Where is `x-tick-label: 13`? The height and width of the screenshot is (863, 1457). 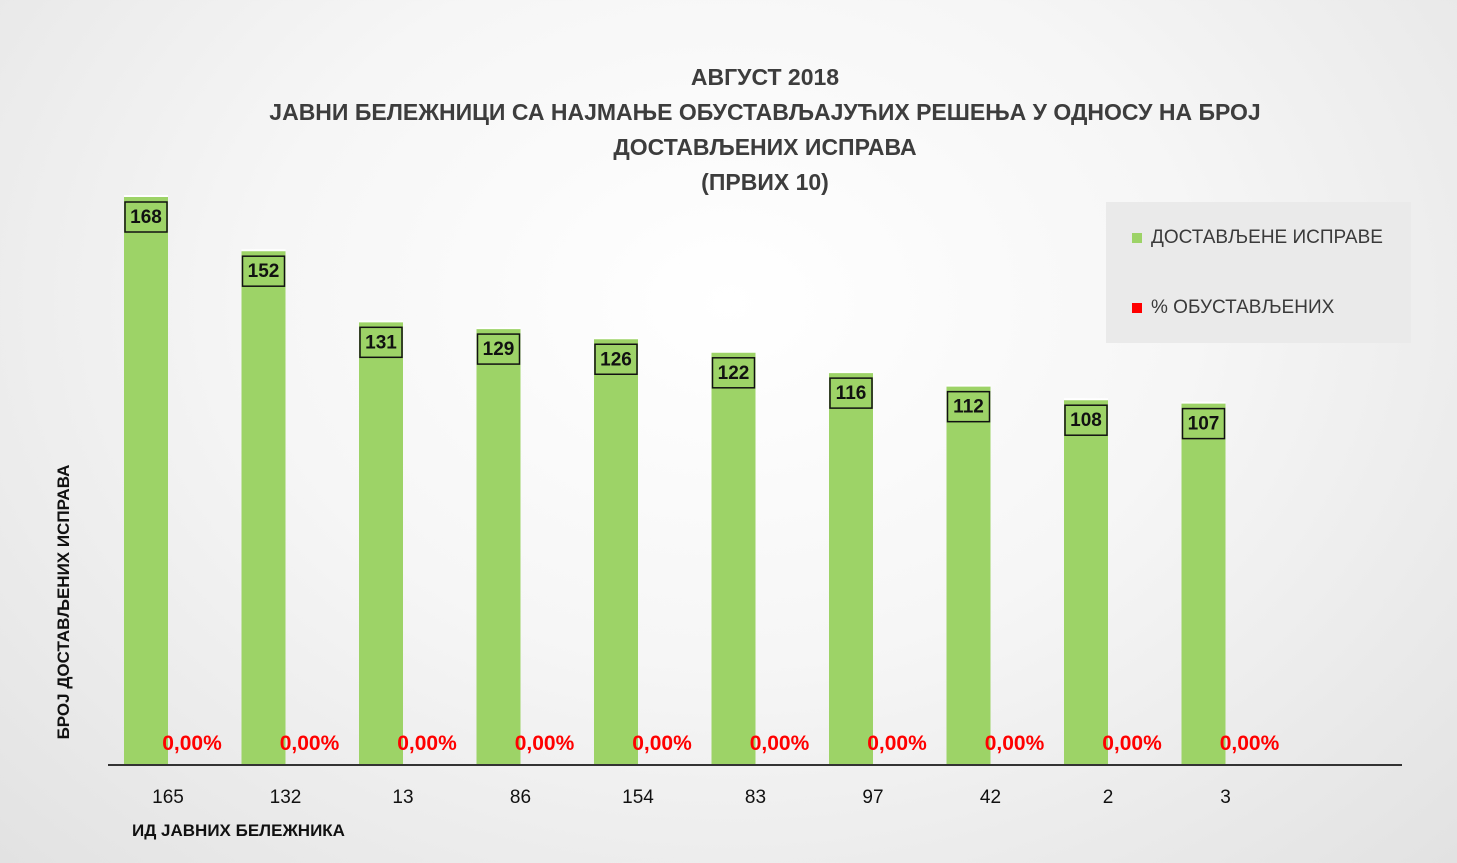 x-tick-label: 13 is located at coordinates (402, 797).